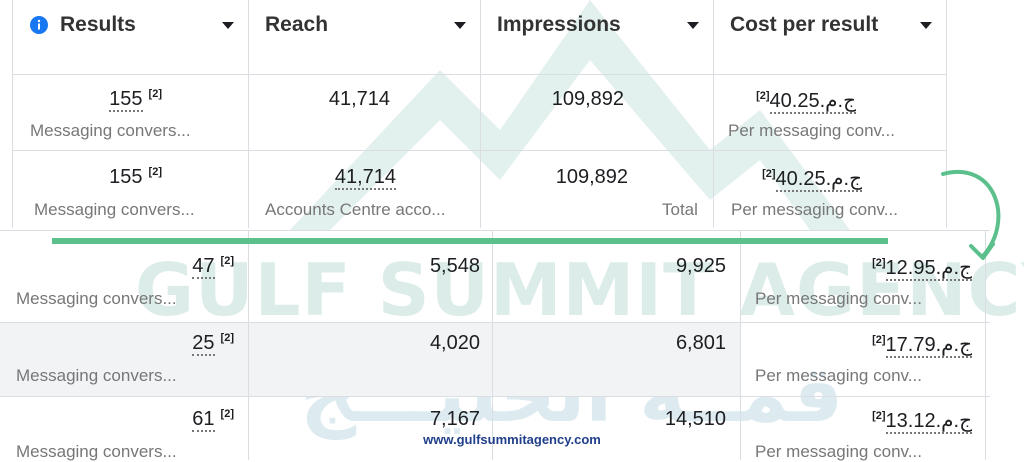 This screenshot has width=1024, height=462. I want to click on impressions-sort-caret-icon, so click(693, 25).